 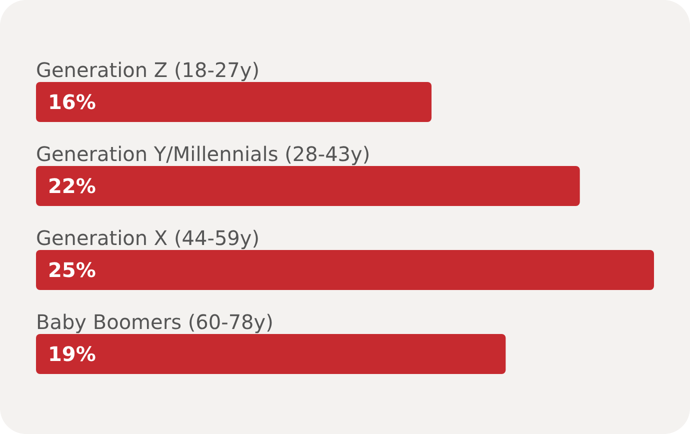 I want to click on data-label: 22%, so click(x=72, y=186).